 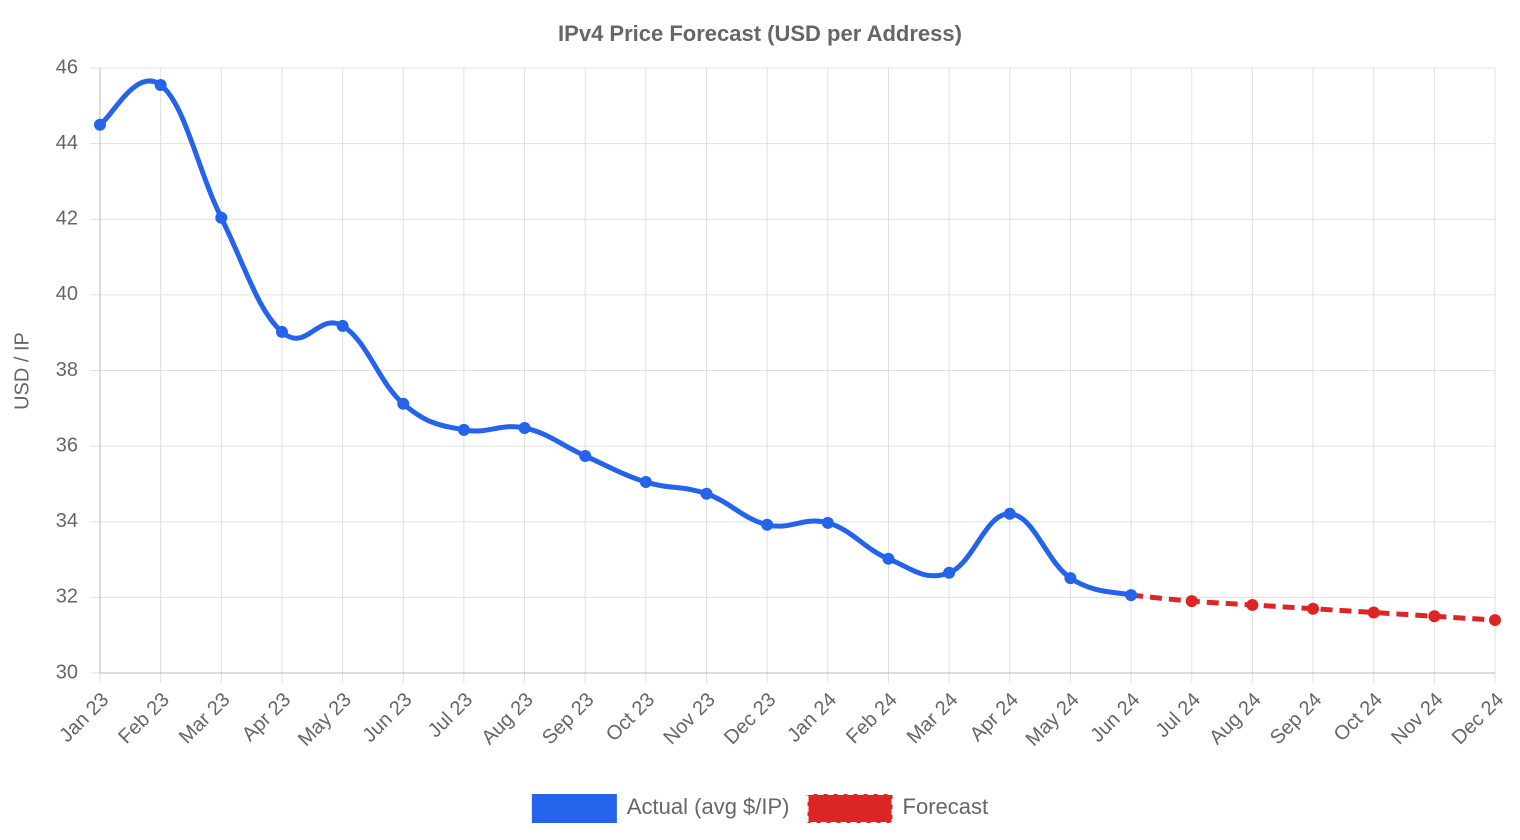 What do you see at coordinates (750, 719) in the screenshot?
I see `x-tick-label: Dec 23` at bounding box center [750, 719].